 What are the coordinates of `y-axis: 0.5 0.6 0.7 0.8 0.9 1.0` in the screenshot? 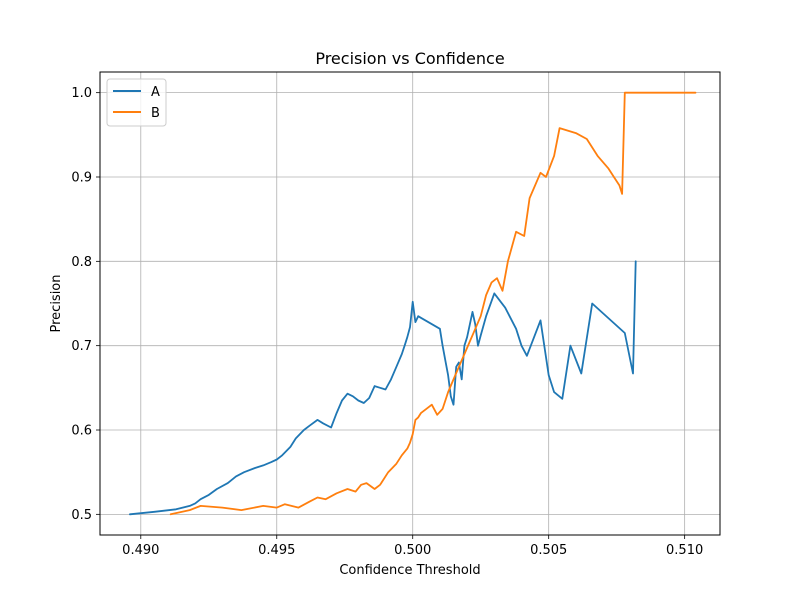 It's located at (85, 304).